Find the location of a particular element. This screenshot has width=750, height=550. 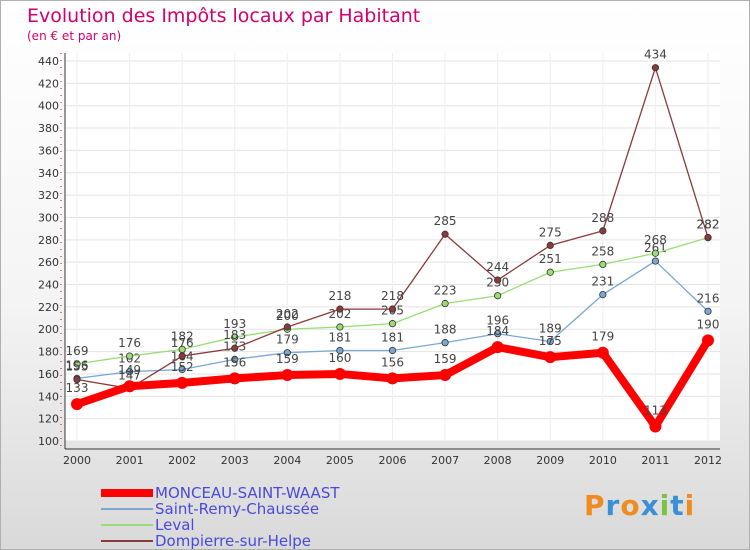

data-label: 251 is located at coordinates (550, 259).